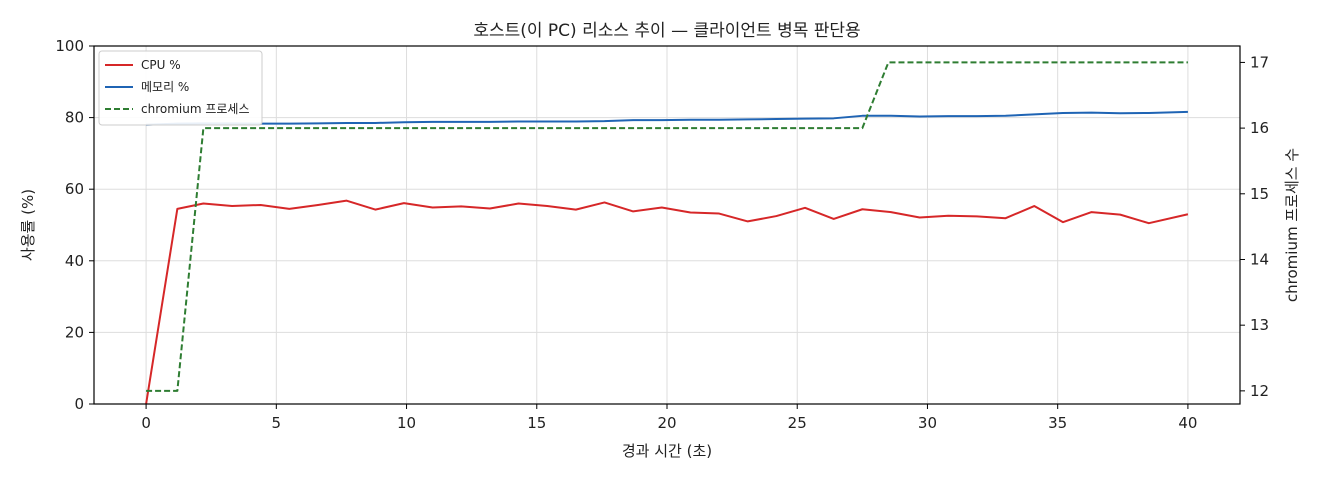 The image size is (1320, 480). What do you see at coordinates (74, 118) in the screenshot?
I see `y-tick-label: 80` at bounding box center [74, 118].